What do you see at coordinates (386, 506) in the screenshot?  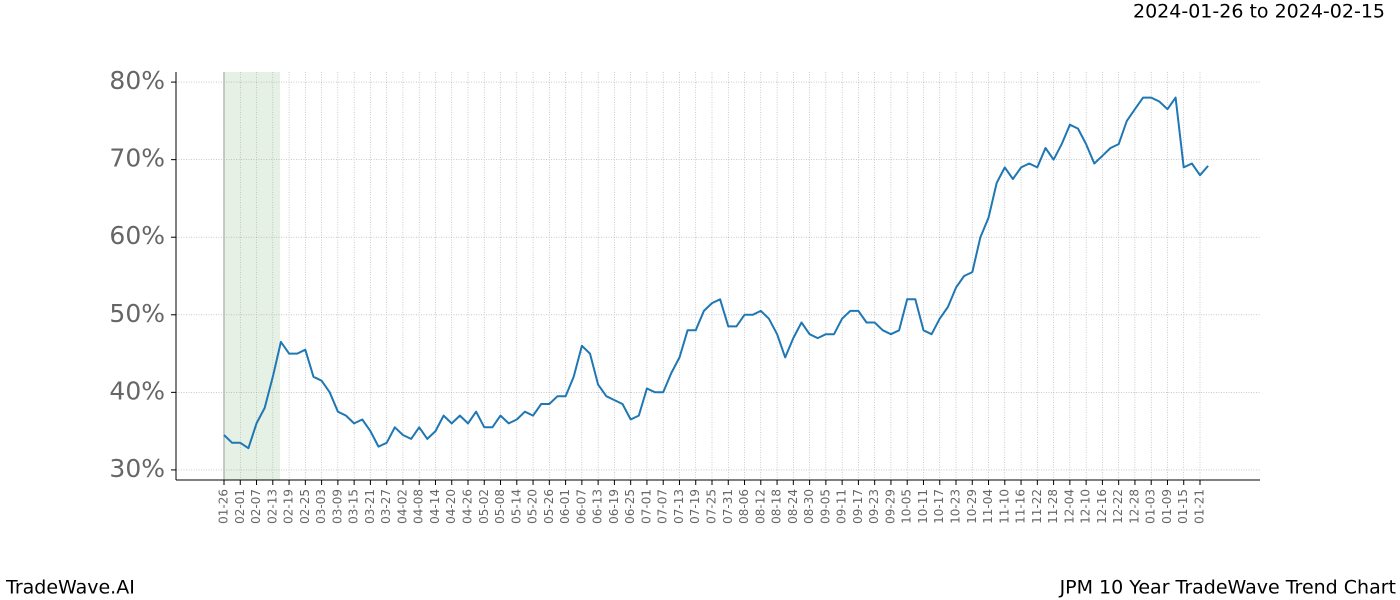 I see `x-tick-label: 03-27` at bounding box center [386, 506].